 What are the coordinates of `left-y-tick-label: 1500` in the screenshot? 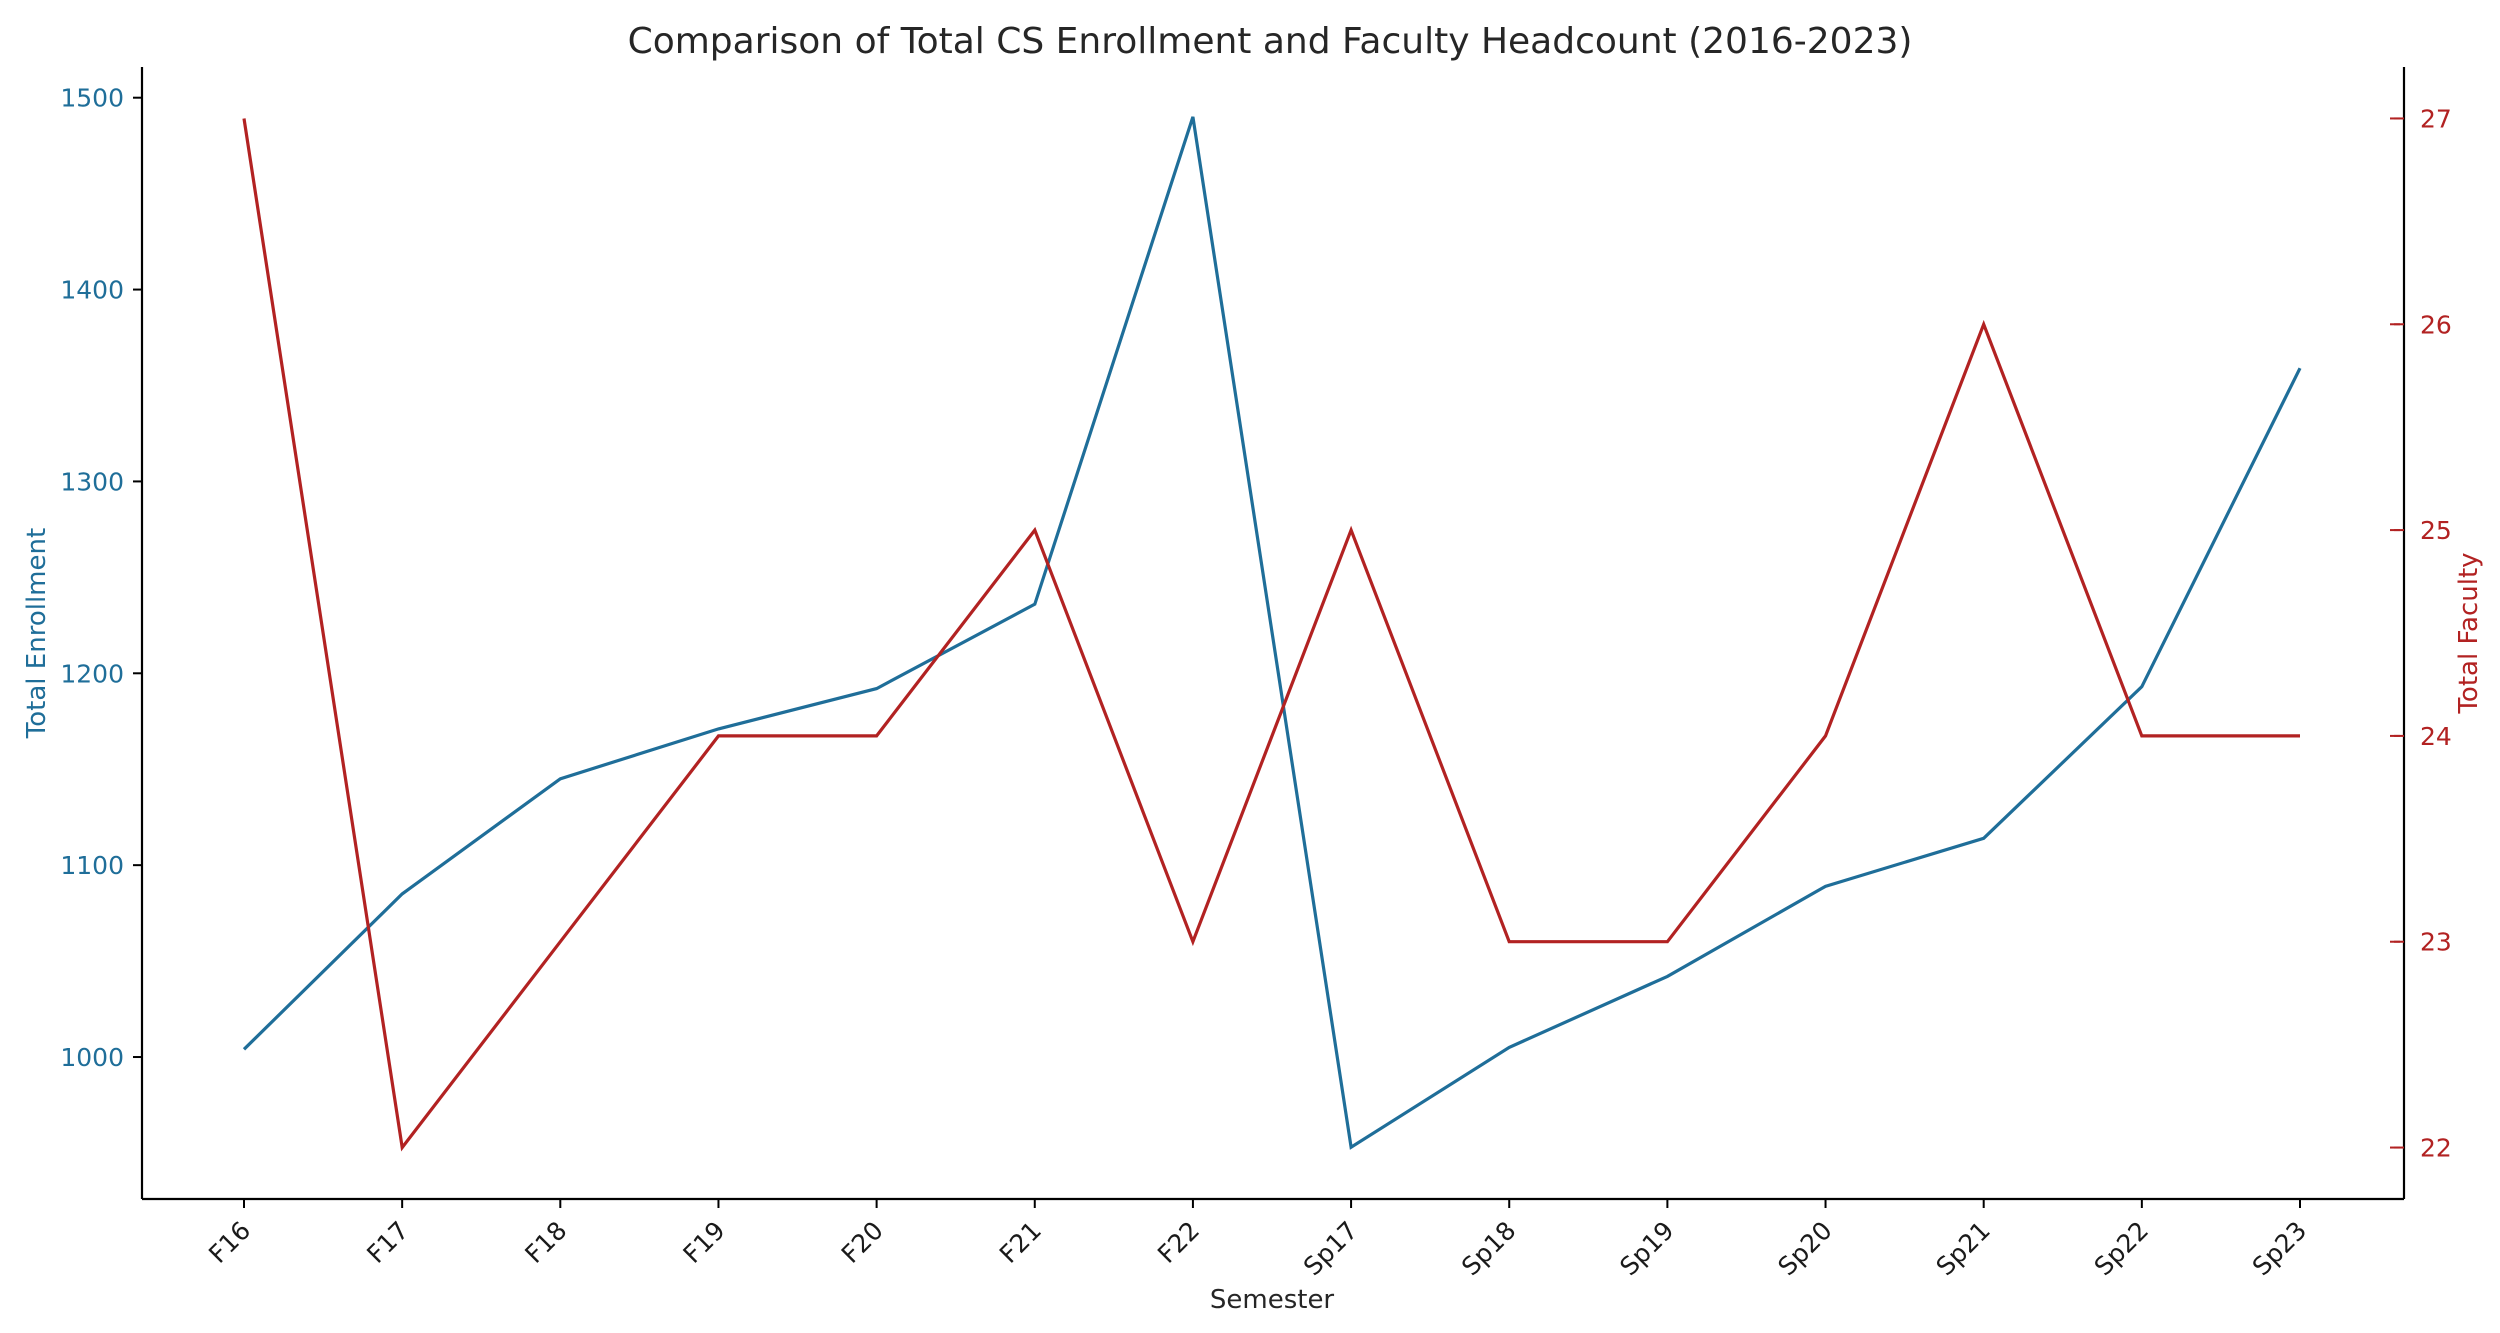 It's located at (92, 98).